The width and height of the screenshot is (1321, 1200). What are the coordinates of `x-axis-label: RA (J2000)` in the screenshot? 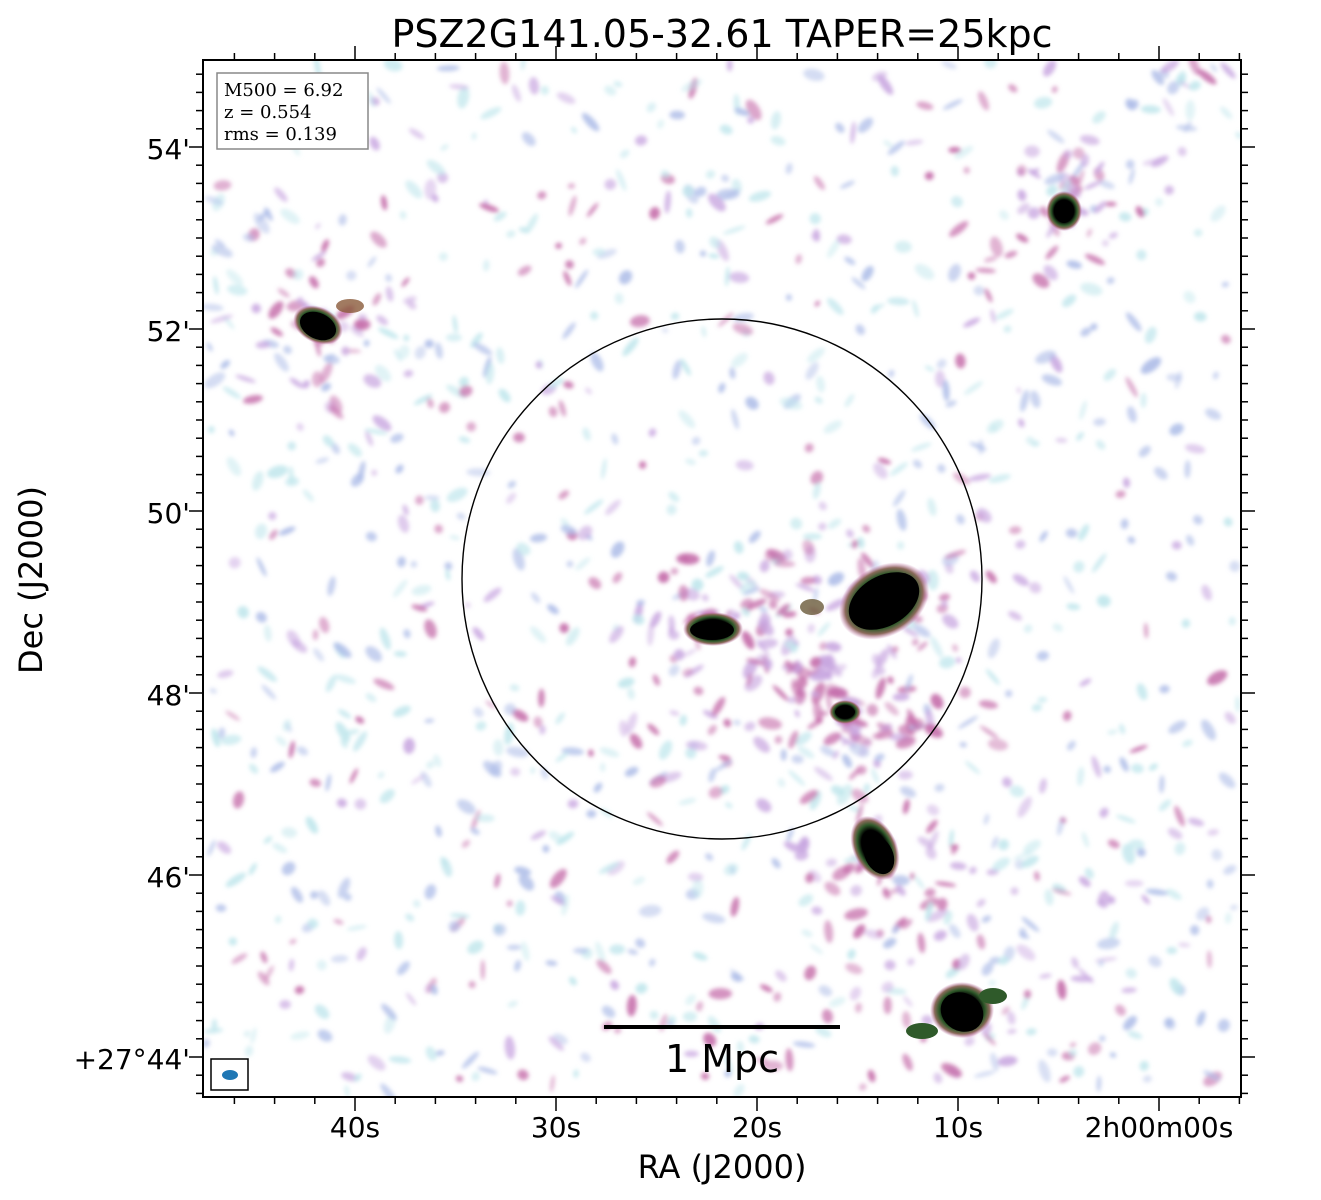 It's located at (722, 1167).